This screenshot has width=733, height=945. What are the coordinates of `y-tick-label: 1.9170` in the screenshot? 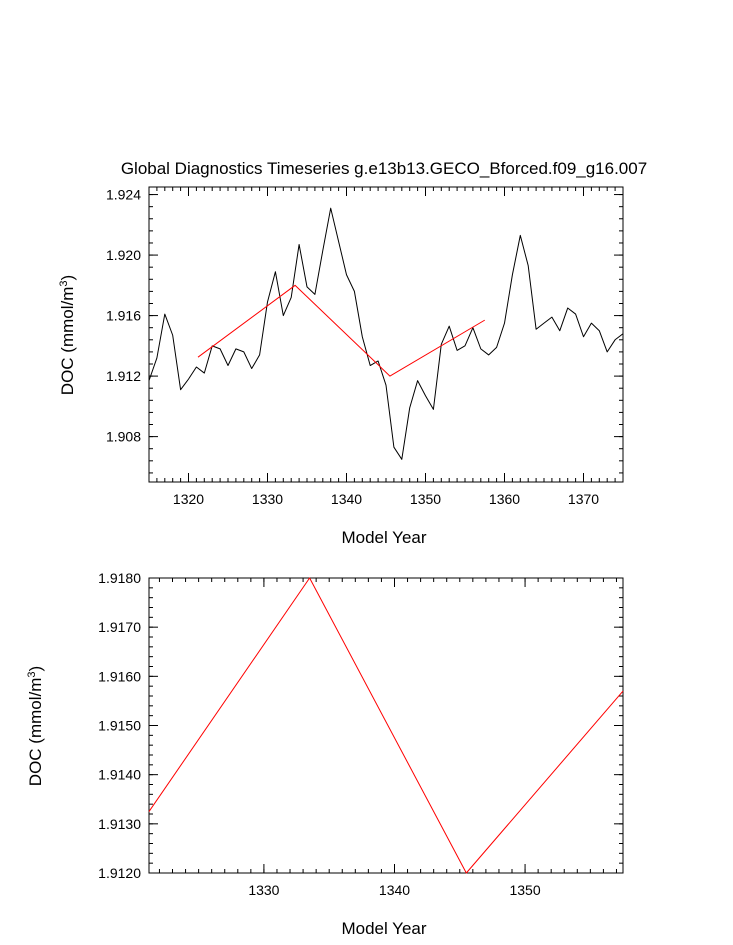 It's located at (119, 627).